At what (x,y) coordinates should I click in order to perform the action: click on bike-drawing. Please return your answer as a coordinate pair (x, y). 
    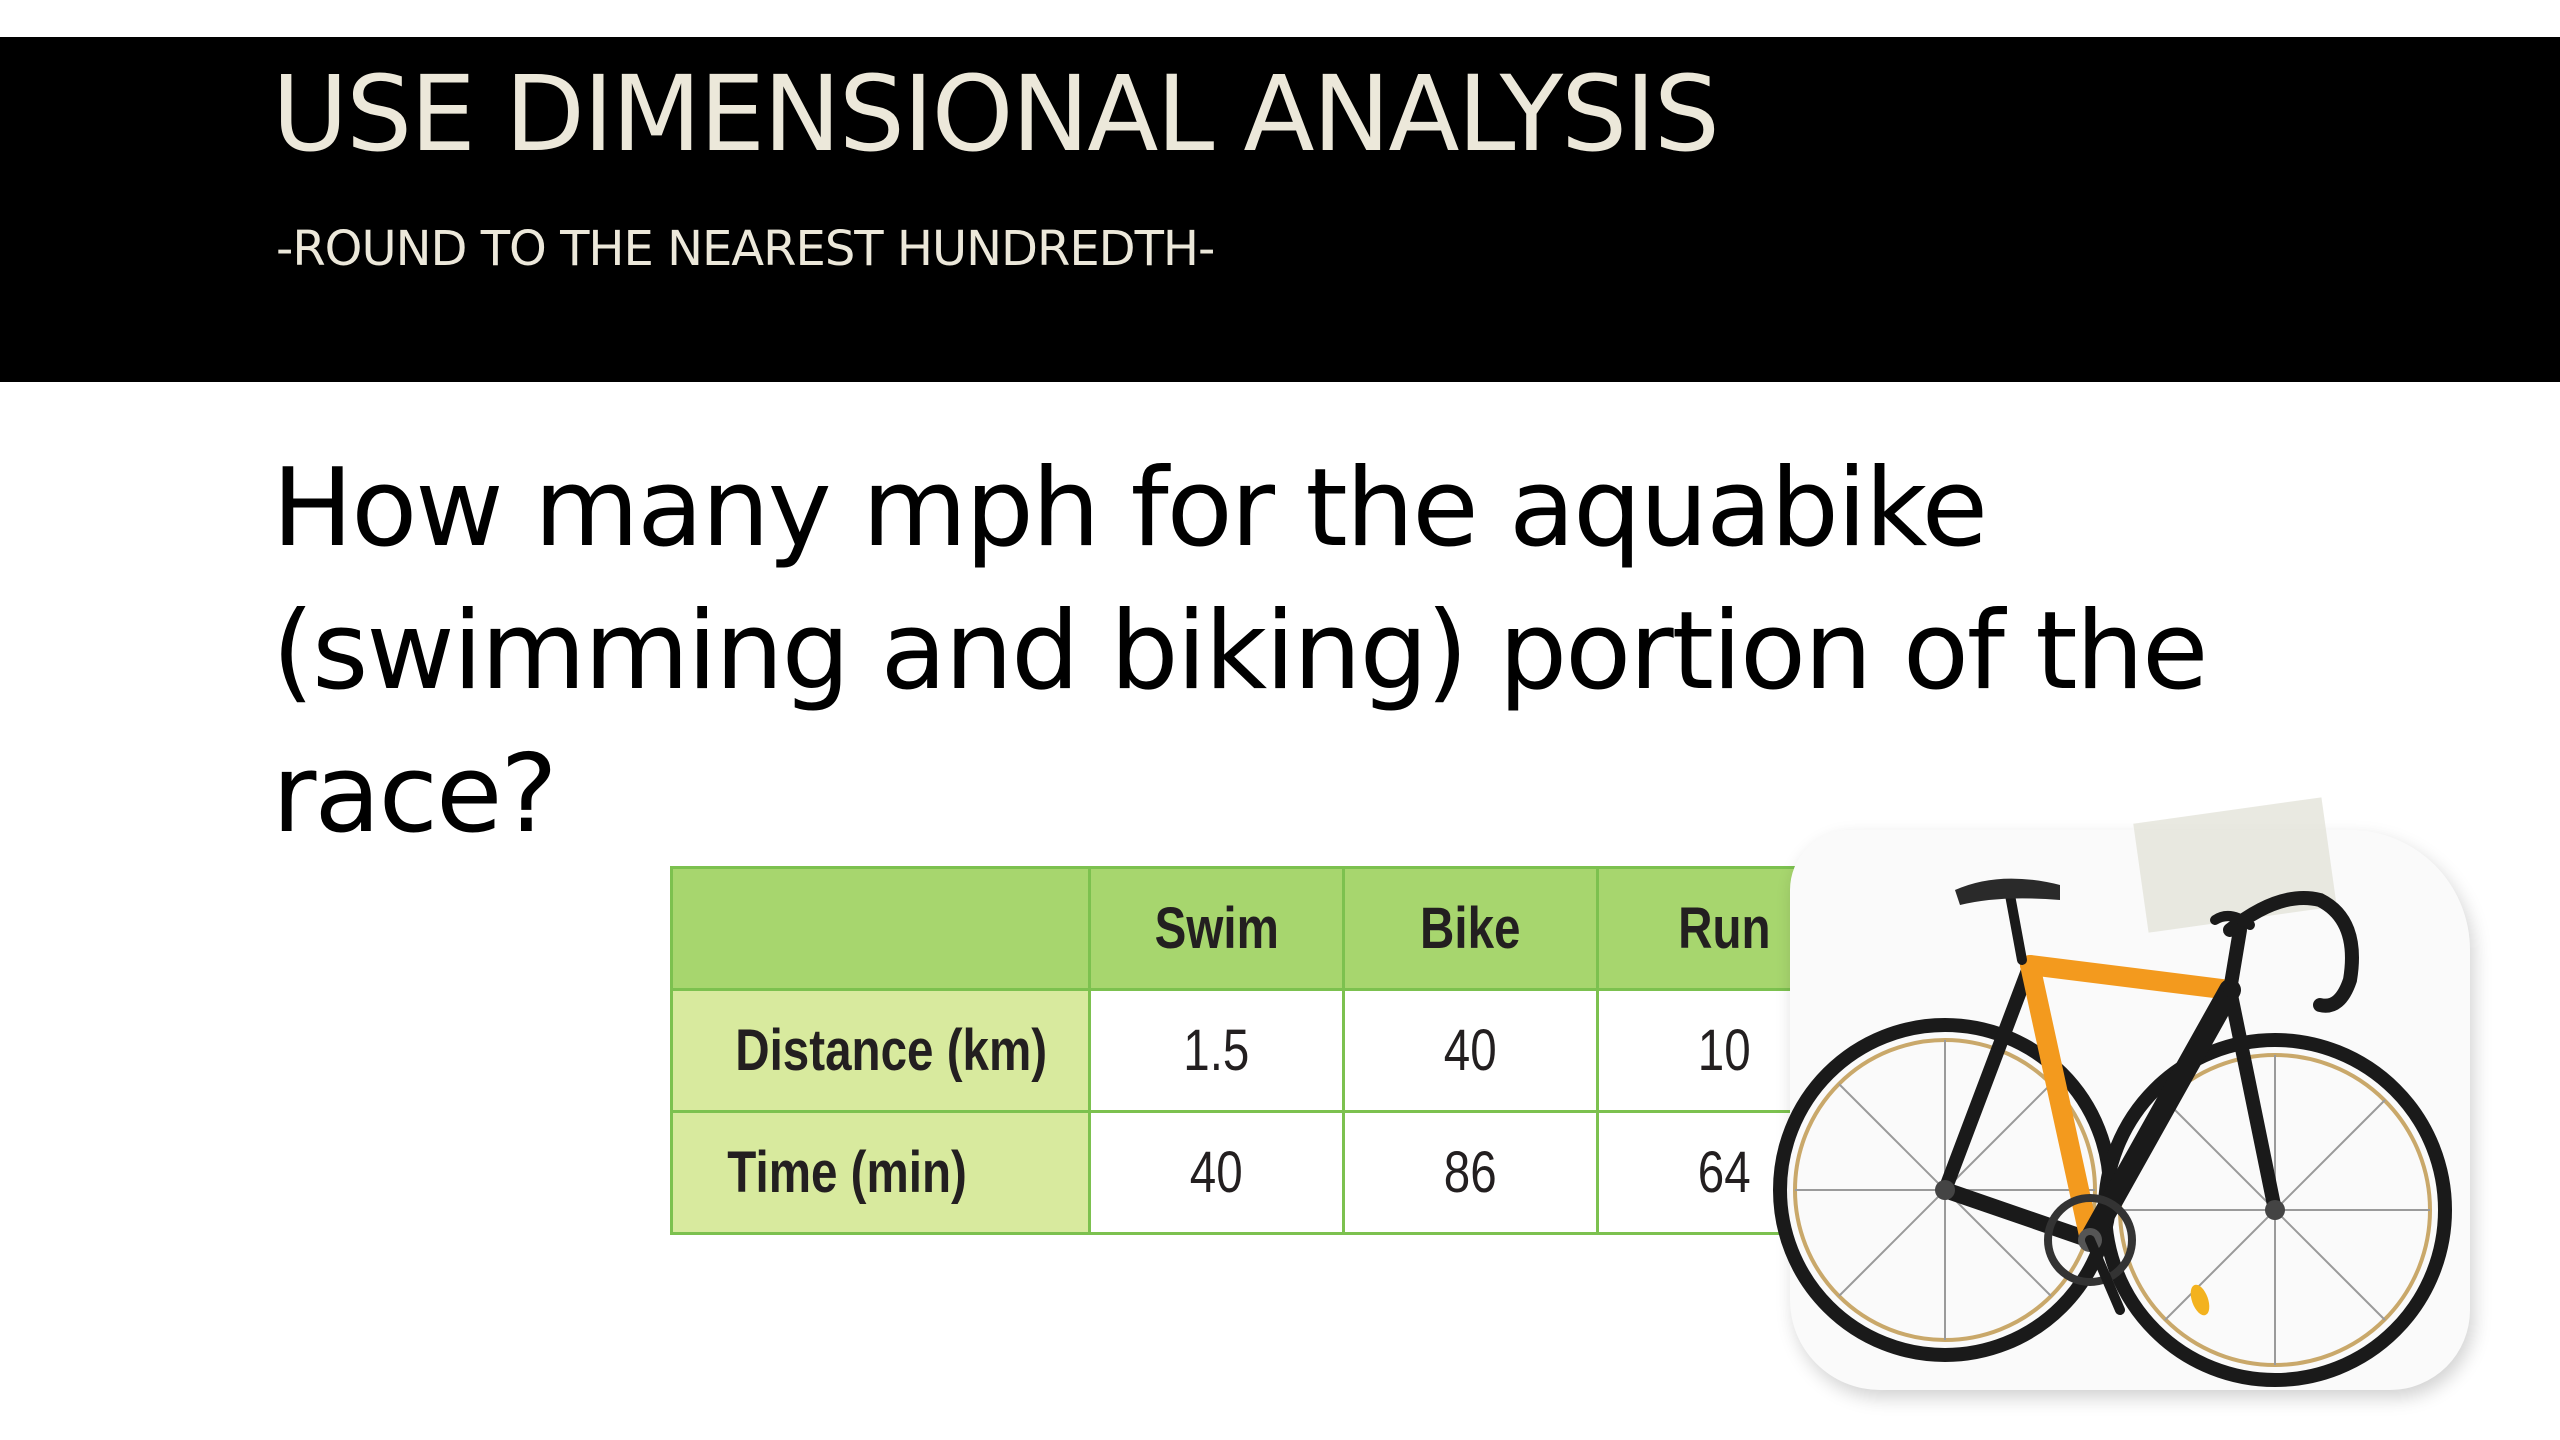
    Looking at the image, I should click on (2112, 1132).